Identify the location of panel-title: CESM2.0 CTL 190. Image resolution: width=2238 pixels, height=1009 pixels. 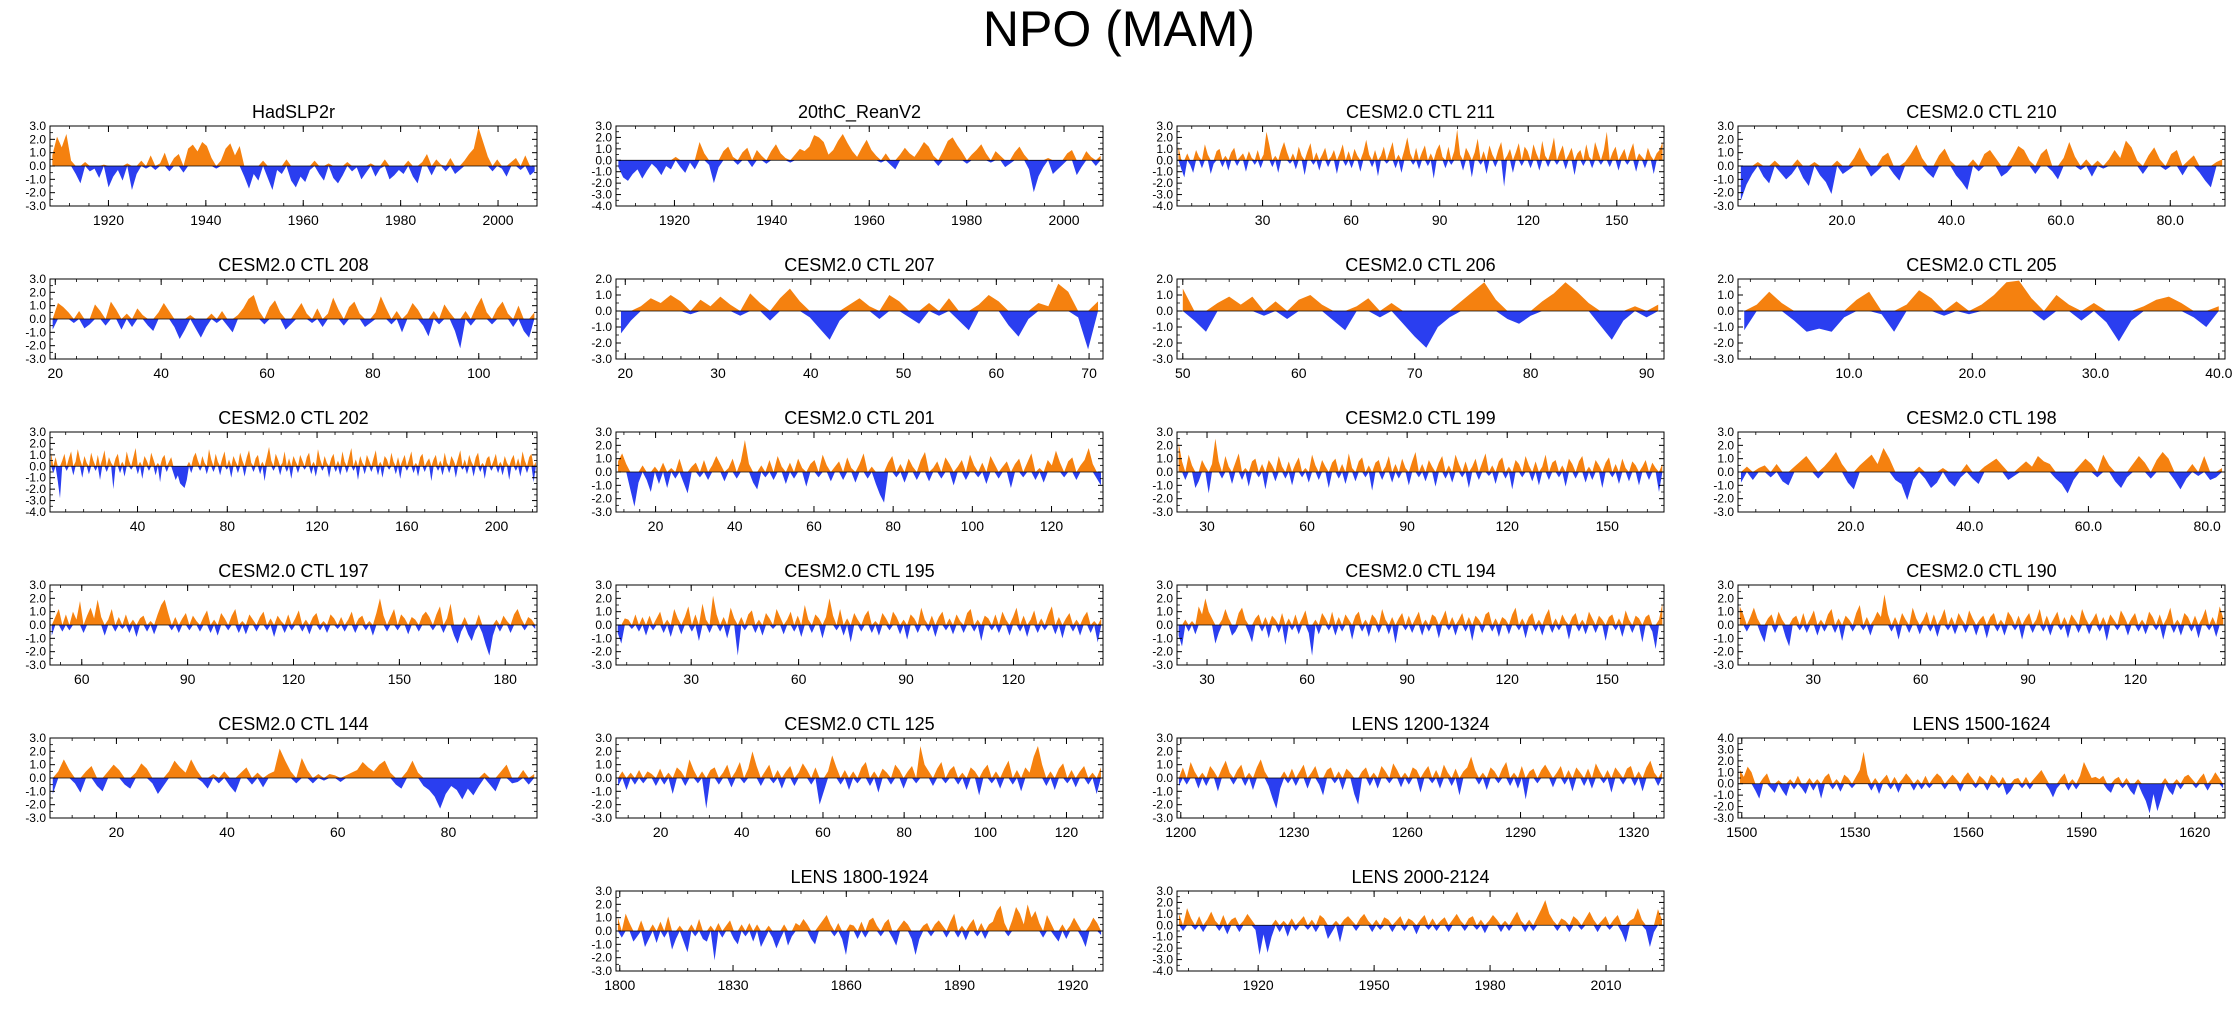
(1981, 571).